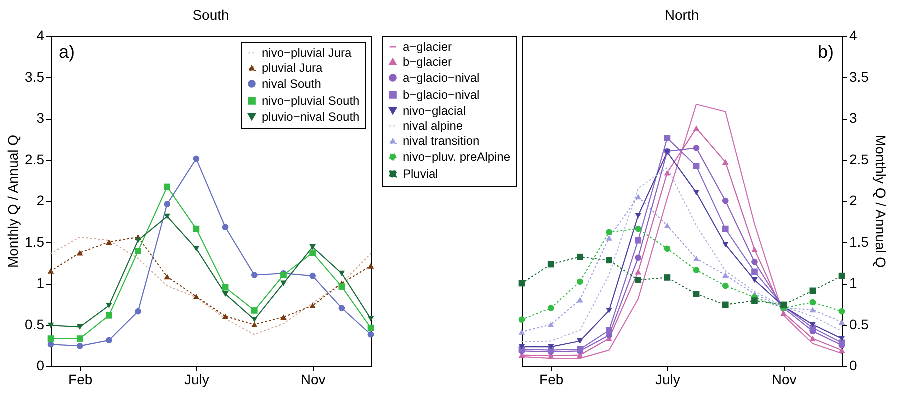 The image size is (911, 407). What do you see at coordinates (427, 47) in the screenshot?
I see `legend-label: a−glacier` at bounding box center [427, 47].